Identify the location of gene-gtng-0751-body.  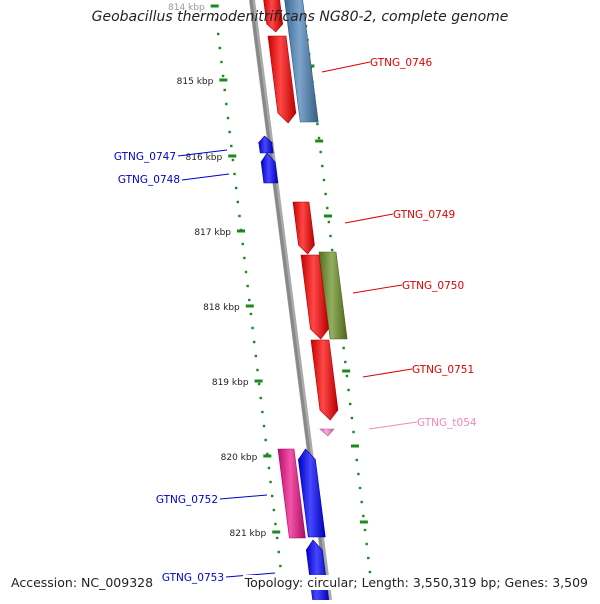
(324, 380).